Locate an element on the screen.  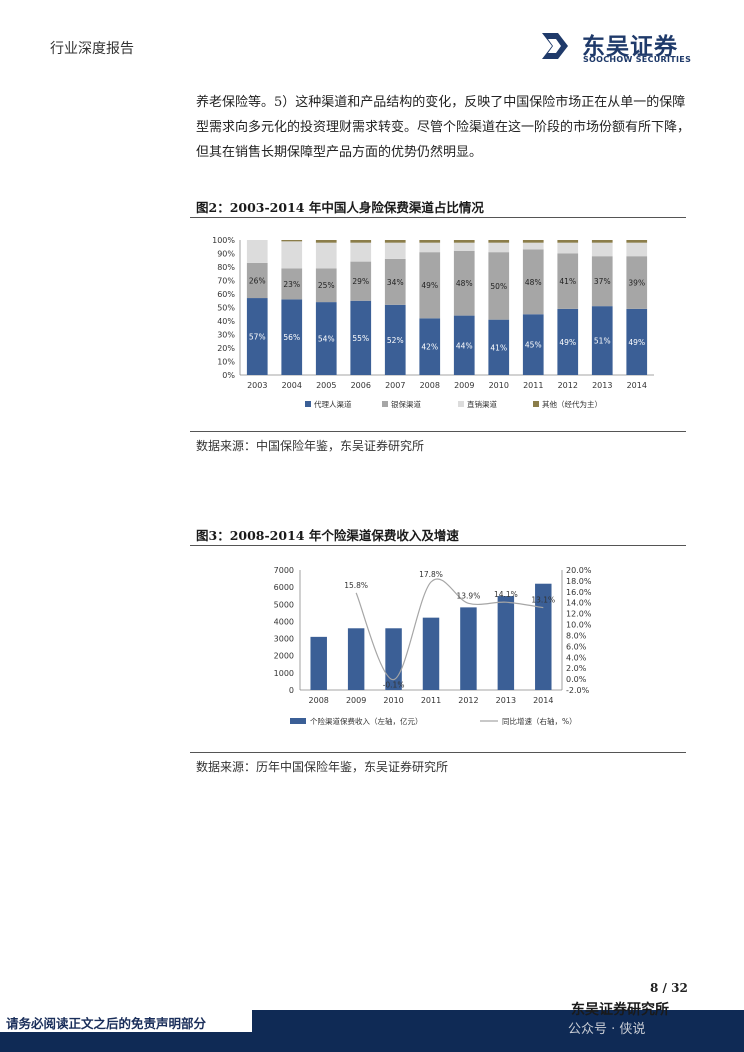
data-label: 42% is located at coordinates (429, 347).